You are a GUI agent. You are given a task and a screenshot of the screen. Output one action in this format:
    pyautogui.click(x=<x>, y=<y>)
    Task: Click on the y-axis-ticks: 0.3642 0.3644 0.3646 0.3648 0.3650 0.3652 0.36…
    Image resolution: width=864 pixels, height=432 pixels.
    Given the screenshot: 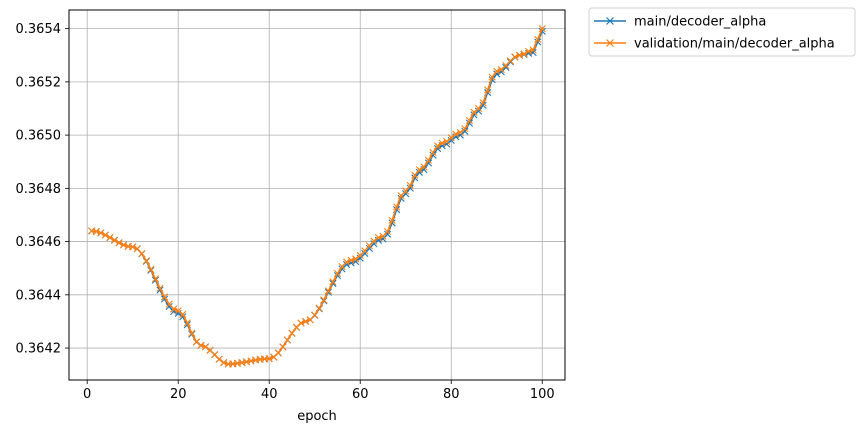 What is the action you would take?
    pyautogui.click(x=42, y=189)
    